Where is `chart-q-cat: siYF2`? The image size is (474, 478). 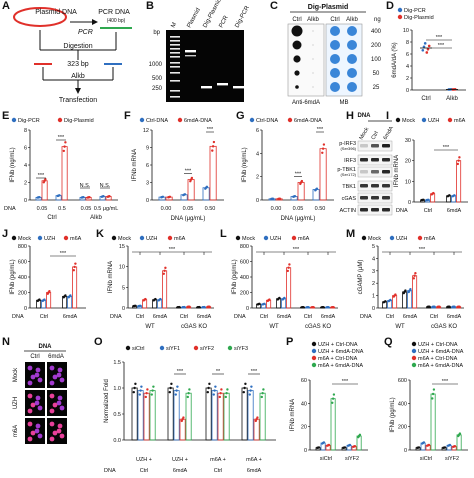
chart-q-cat: siYF2 is located at coordinates (452, 459).